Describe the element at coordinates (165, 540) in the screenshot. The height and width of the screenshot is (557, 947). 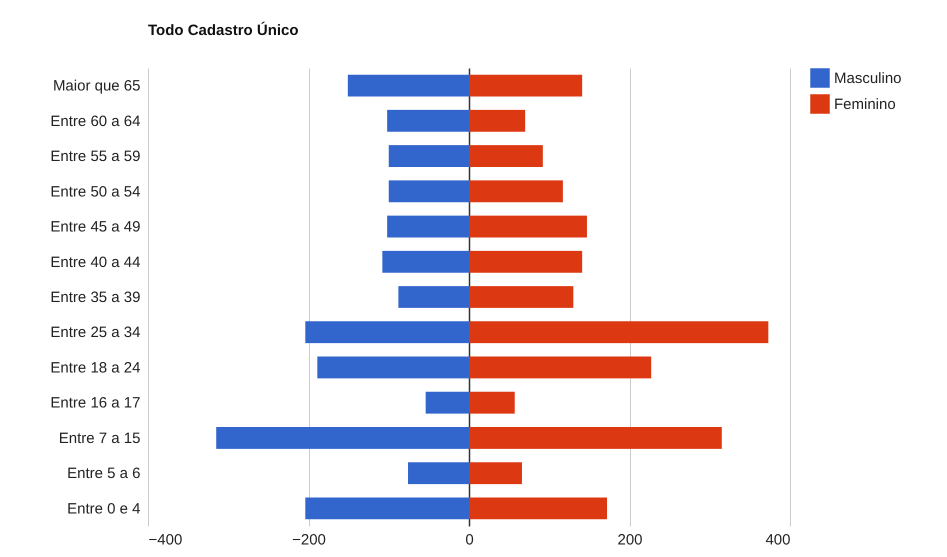
I see `x-tick-label: −400` at that location.